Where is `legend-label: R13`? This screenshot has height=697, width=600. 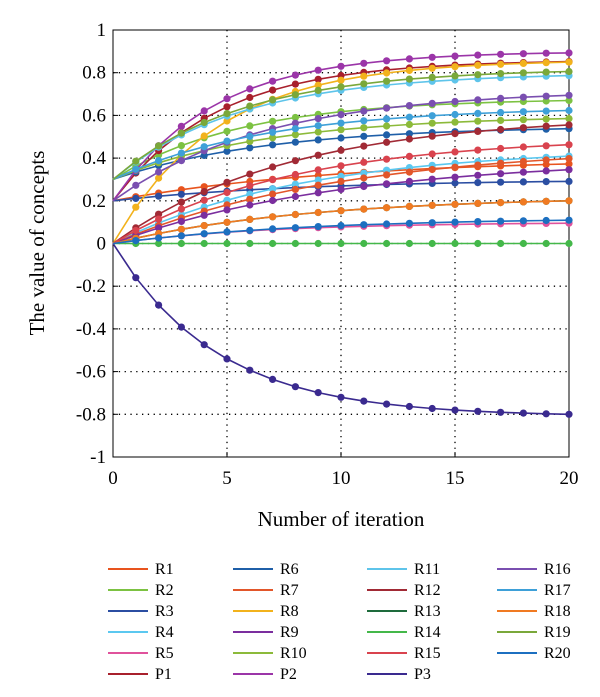 legend-label: R13 is located at coordinates (427, 611).